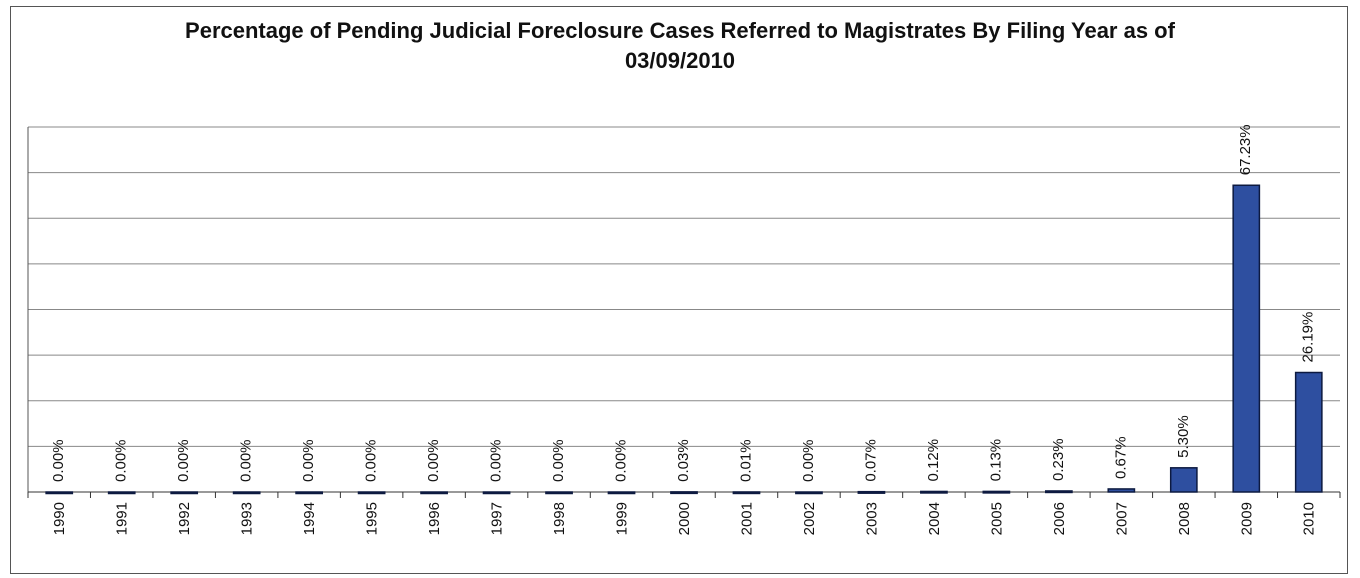 This screenshot has height=578, width=1360. I want to click on x-tick-label: 1991, so click(122, 518).